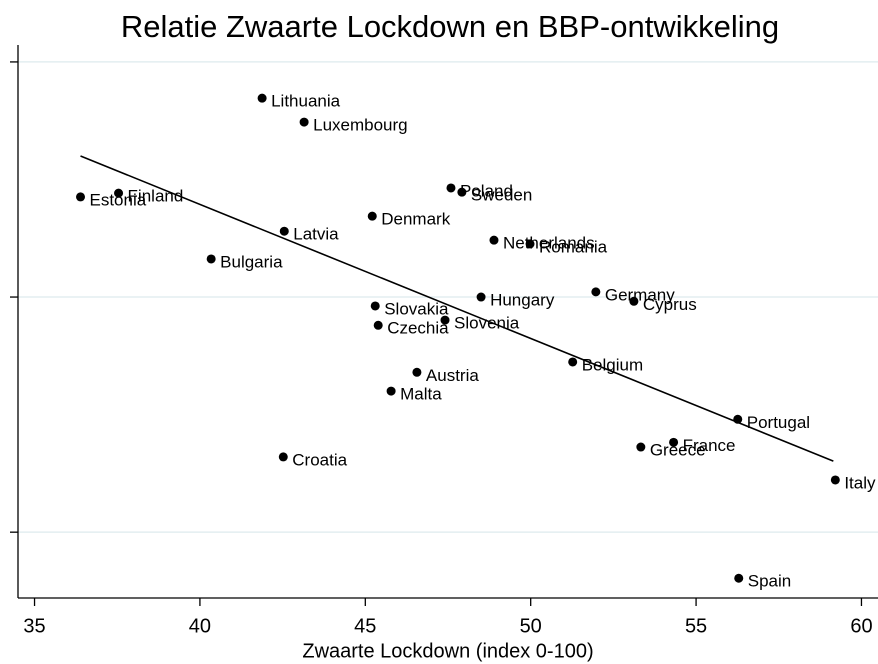 The width and height of the screenshot is (878, 664). Describe the element at coordinates (415, 219) in the screenshot. I see `point-label: Denmark` at that location.